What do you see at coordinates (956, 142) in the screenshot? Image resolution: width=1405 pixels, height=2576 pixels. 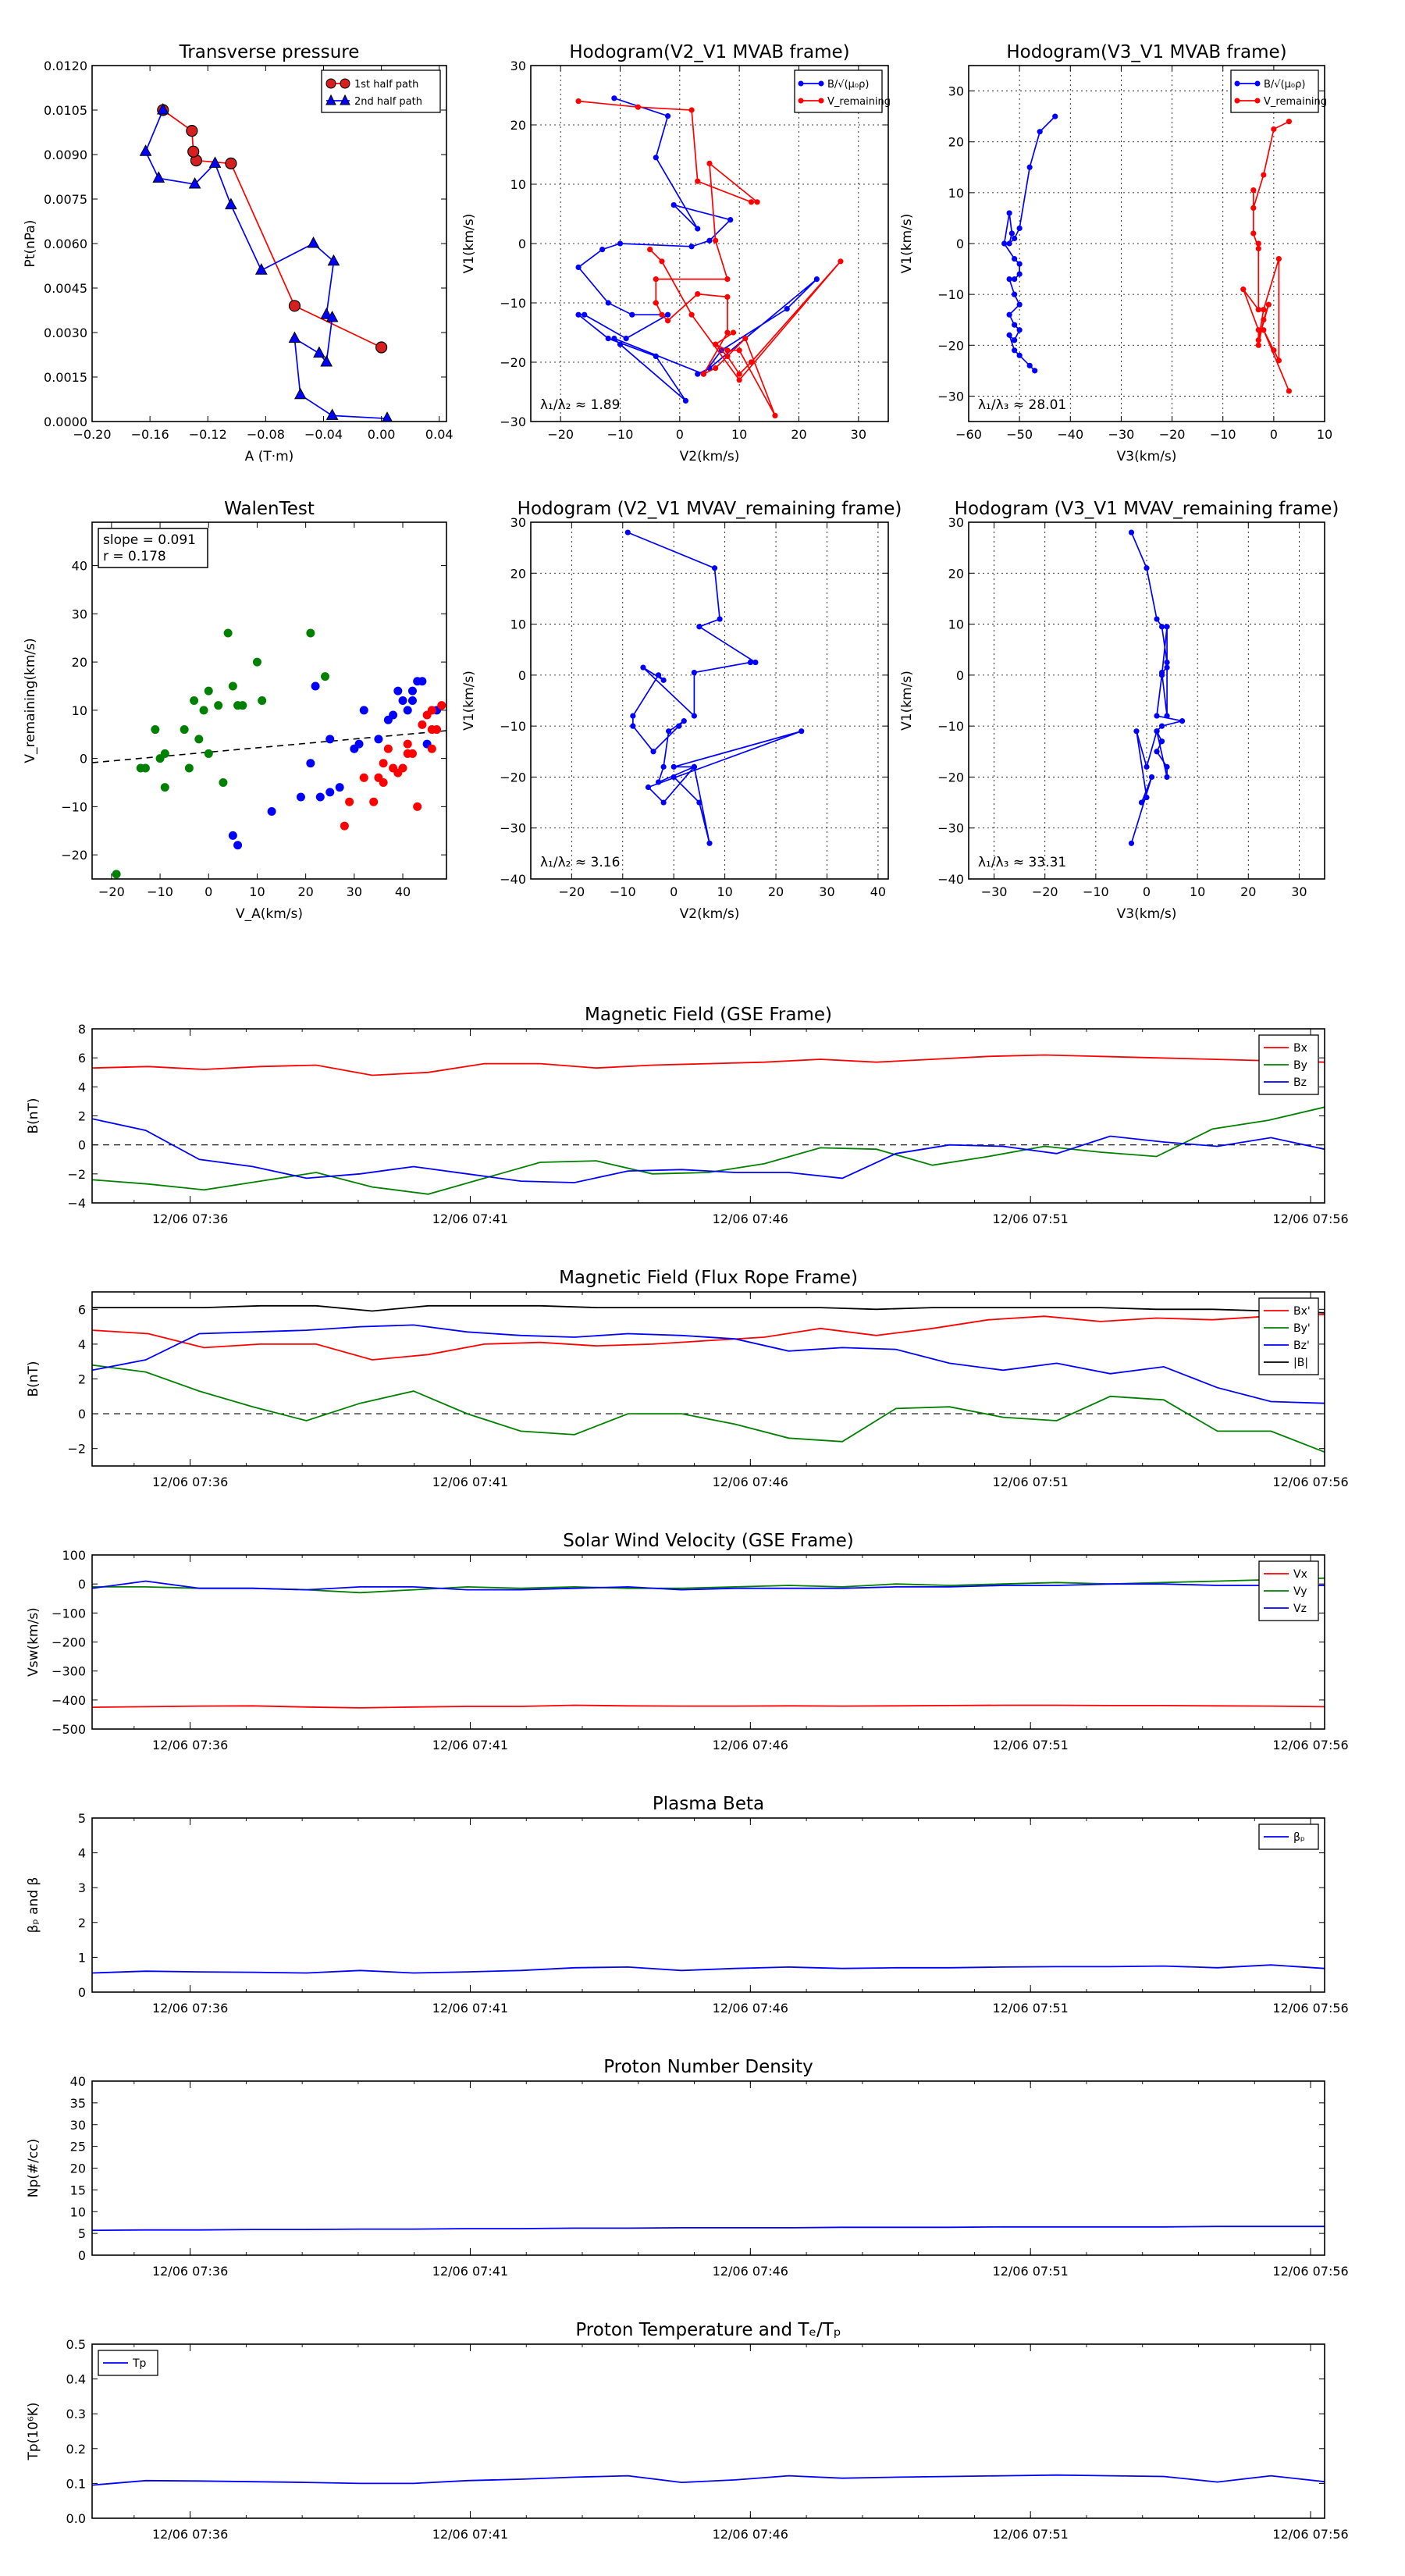 I see `y-tick-label: 20` at bounding box center [956, 142].